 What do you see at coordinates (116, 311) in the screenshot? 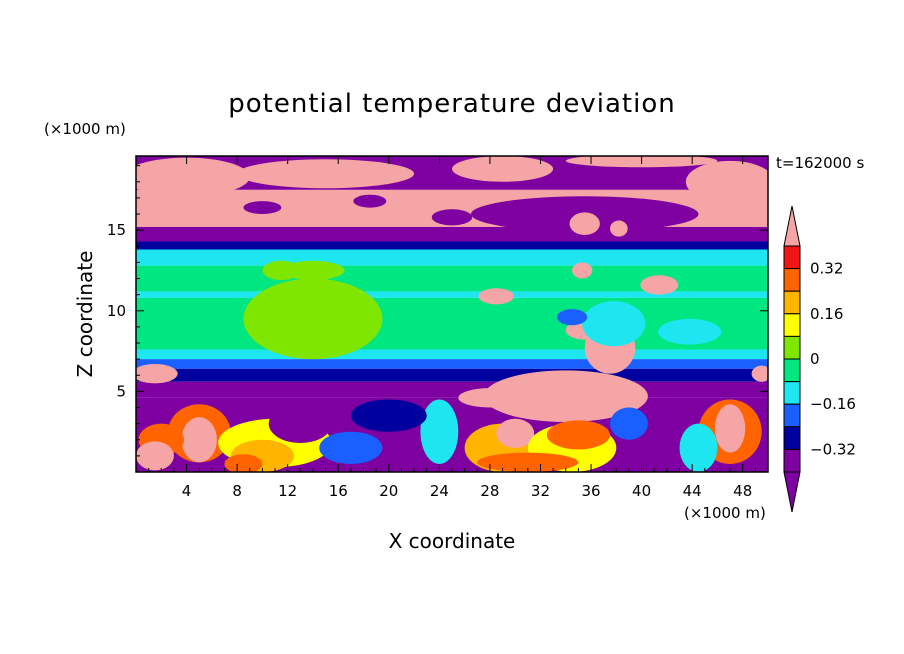
I see `y-tick-label: 10` at bounding box center [116, 311].